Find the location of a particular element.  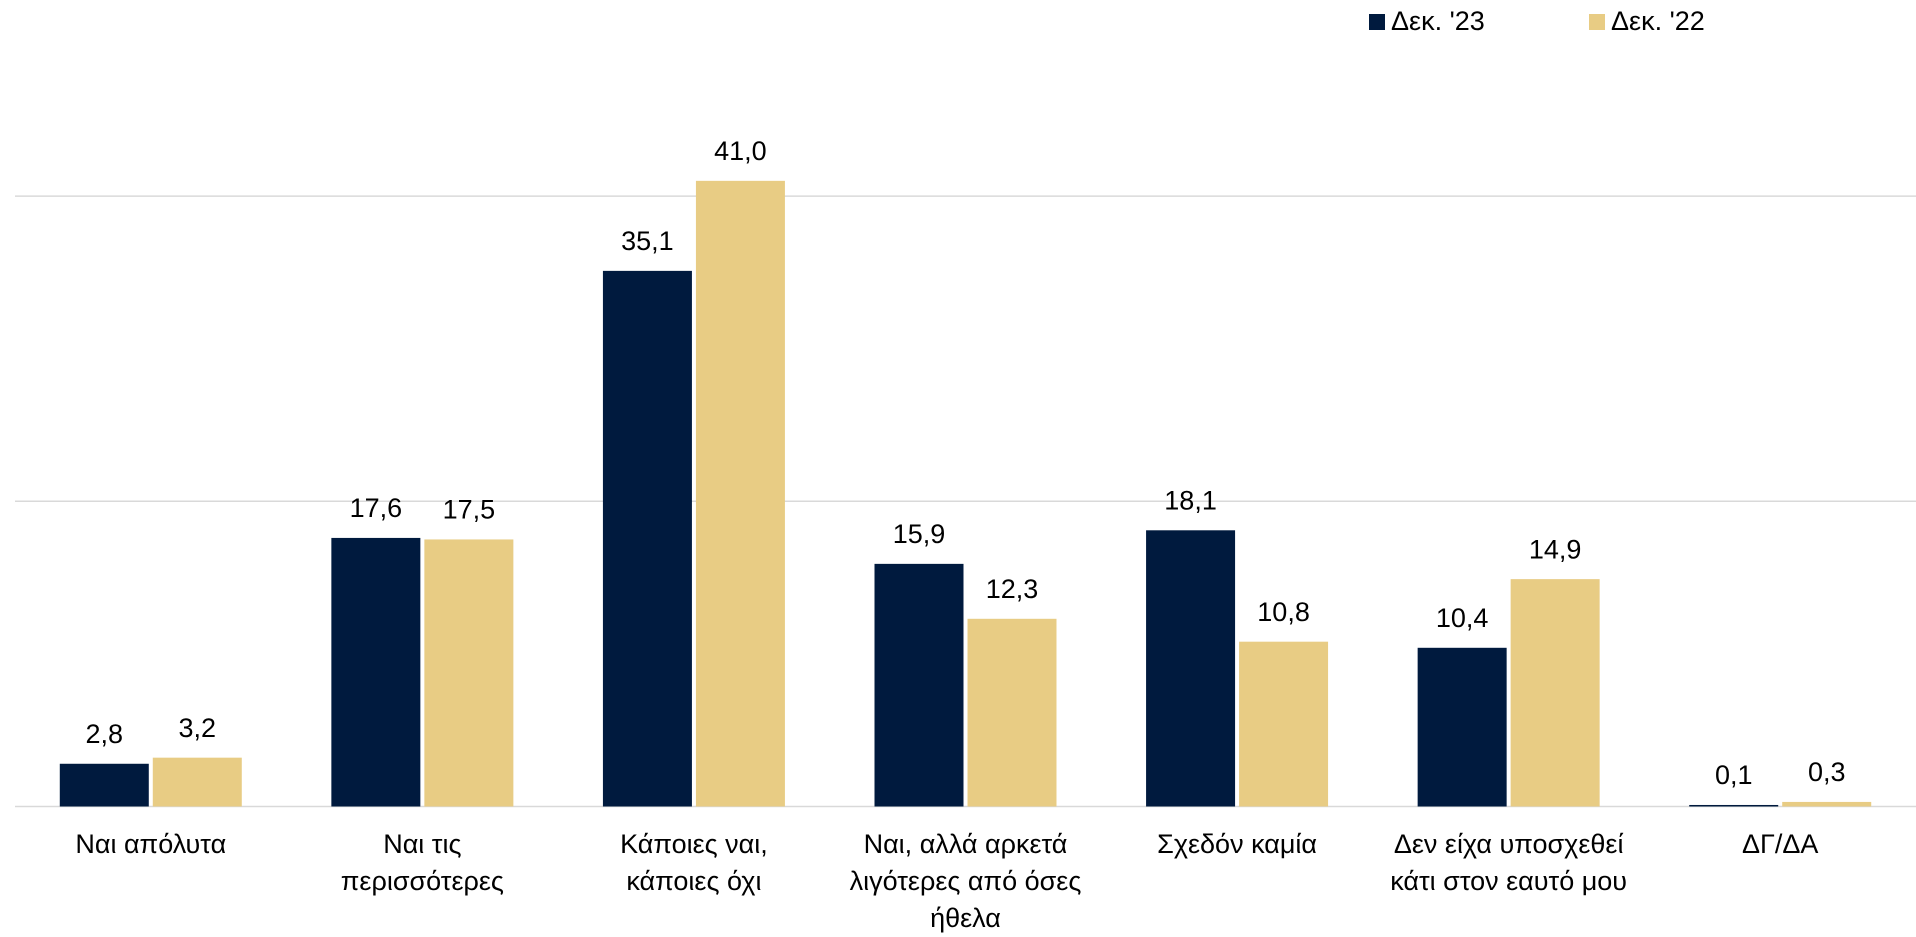

label-line: ΔΓ/ΔΑ is located at coordinates (1780, 844).